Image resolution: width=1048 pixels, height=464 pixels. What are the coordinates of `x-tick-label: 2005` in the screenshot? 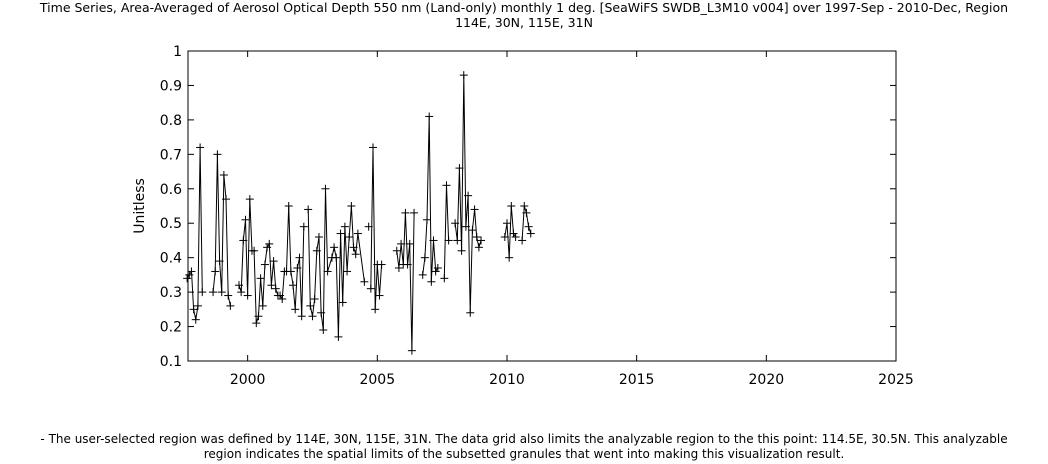 It's located at (377, 380).